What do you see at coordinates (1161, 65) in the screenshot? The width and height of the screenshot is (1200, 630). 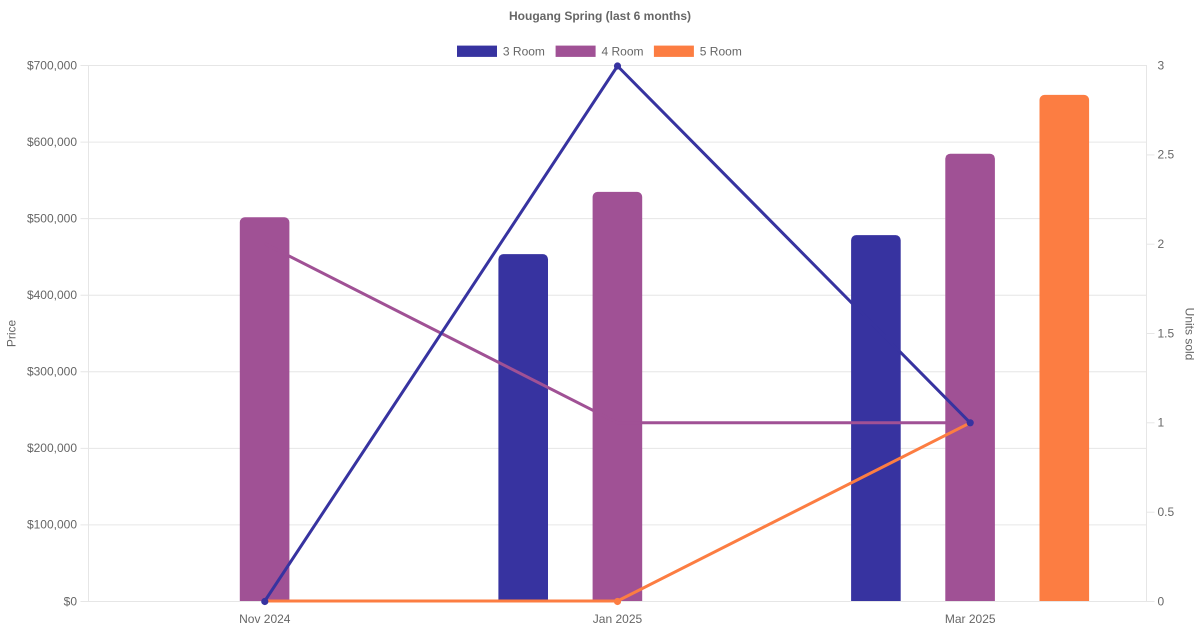 I see `svg-text: 3` at bounding box center [1161, 65].